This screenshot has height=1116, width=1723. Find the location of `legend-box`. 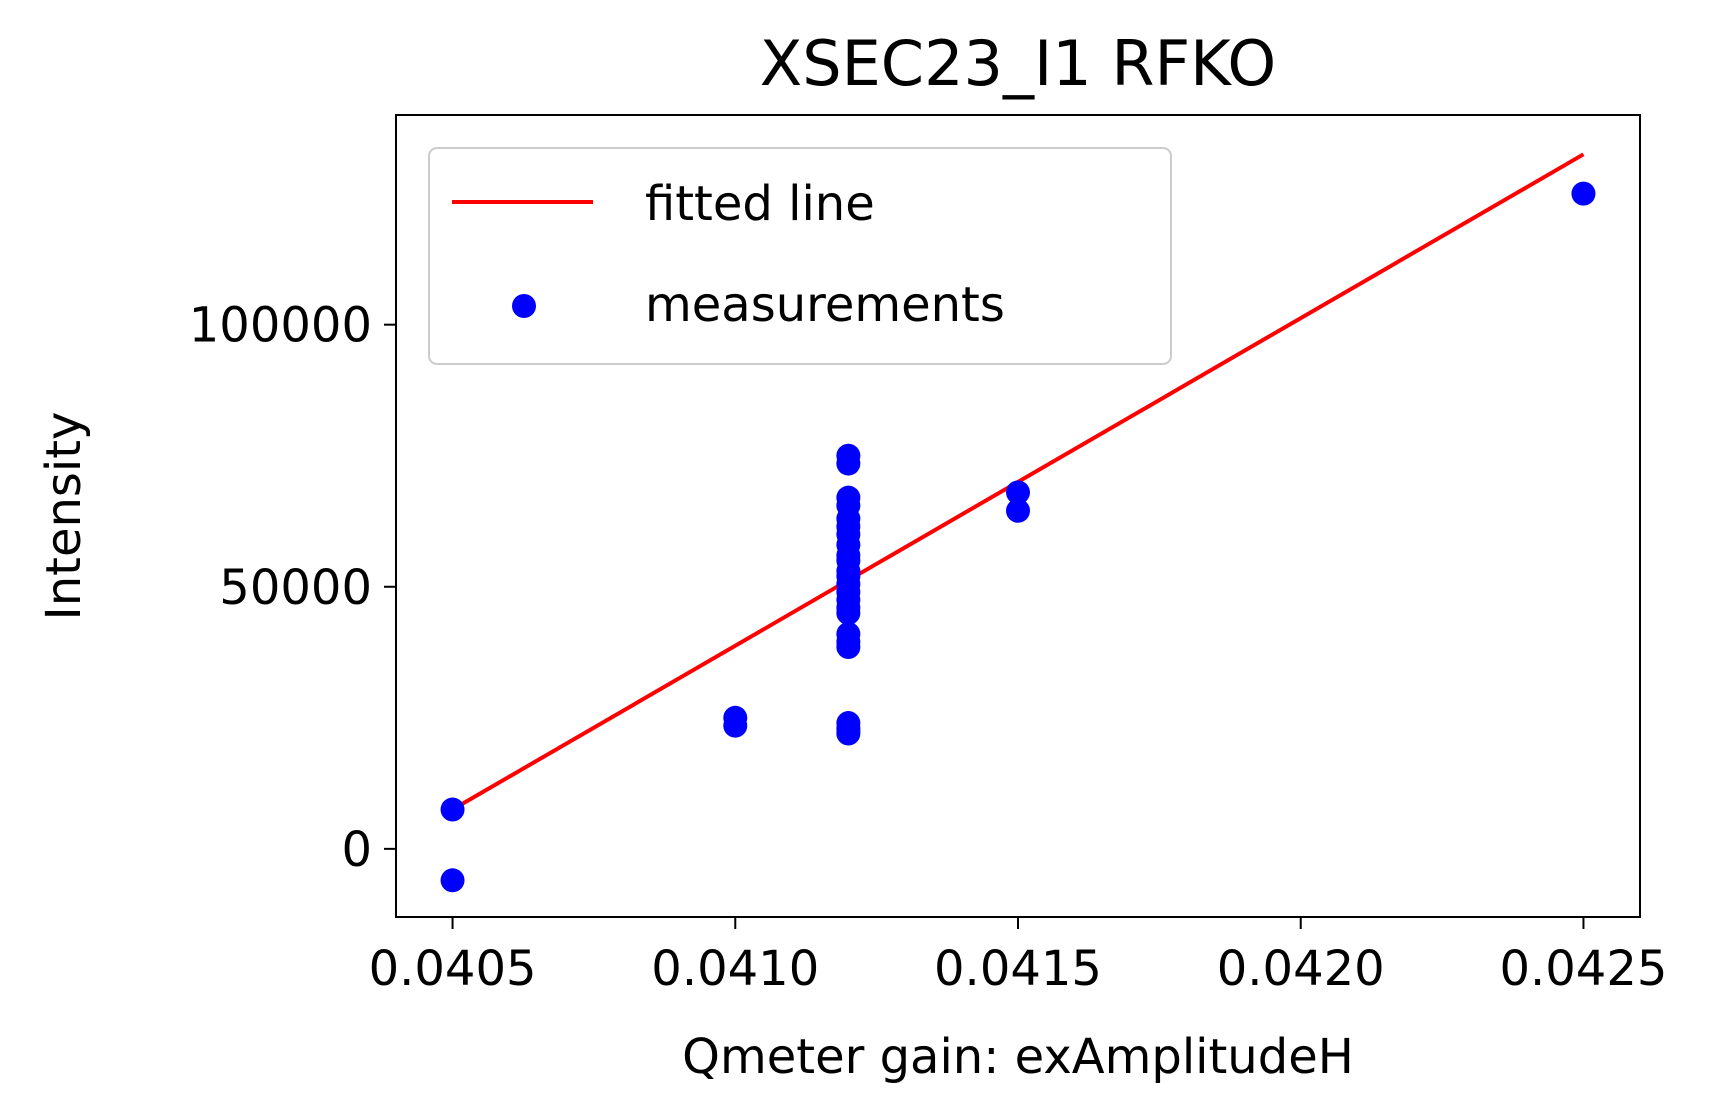

legend-box is located at coordinates (800, 256).